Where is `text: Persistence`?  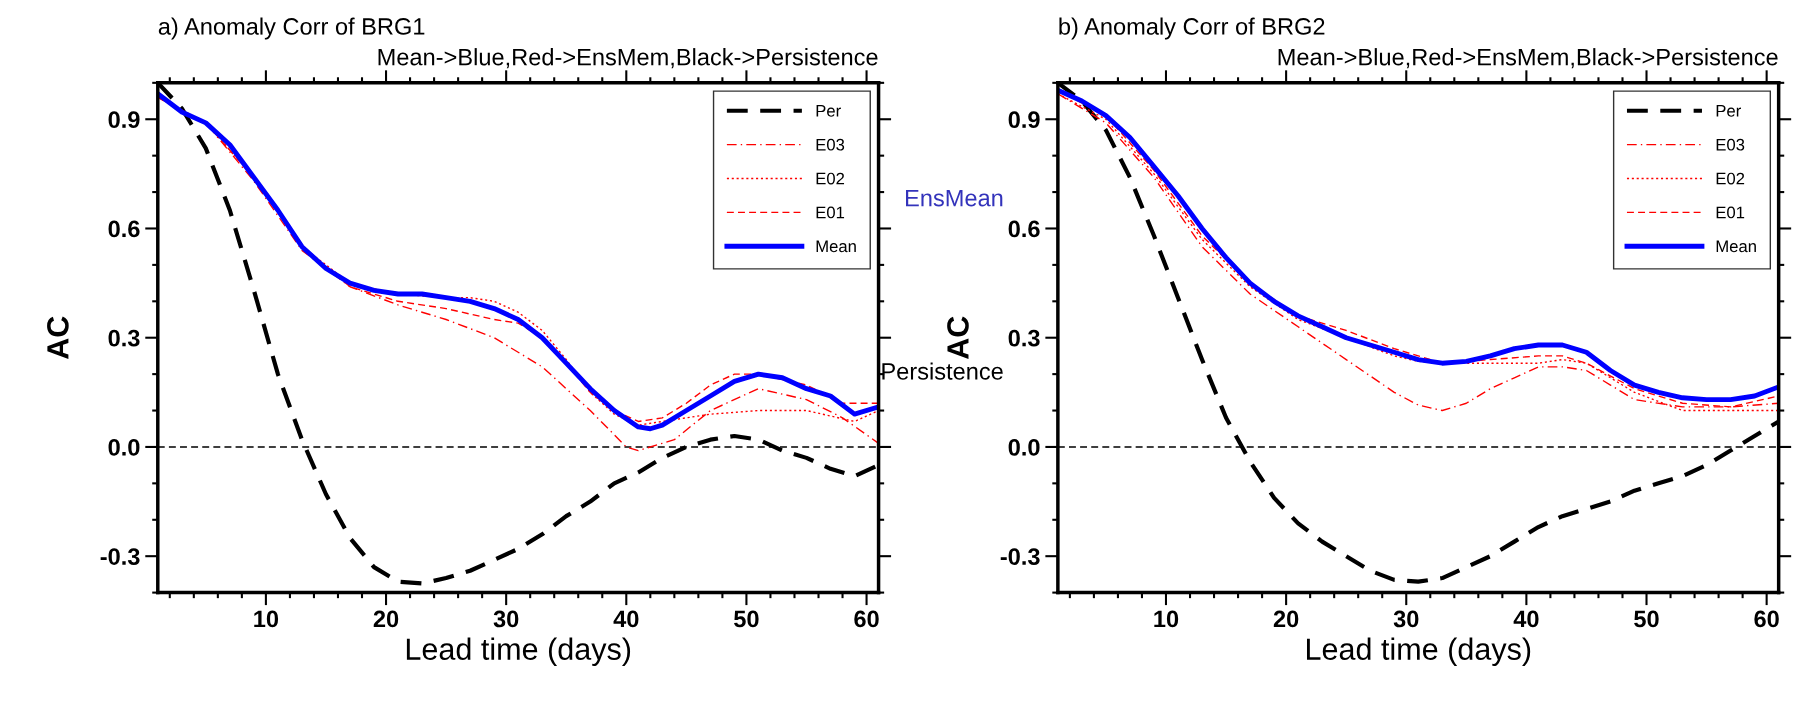
text: Persistence is located at coordinates (942, 371).